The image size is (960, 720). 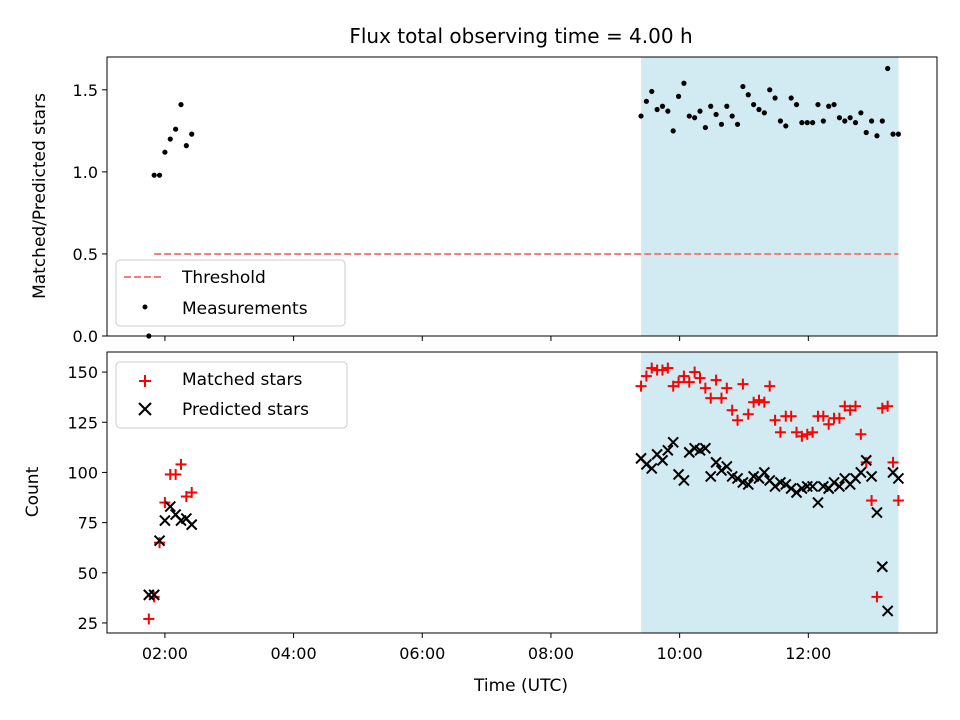 What do you see at coordinates (230, 293) in the screenshot?
I see `ratio-legend: Threshold Measurements` at bounding box center [230, 293].